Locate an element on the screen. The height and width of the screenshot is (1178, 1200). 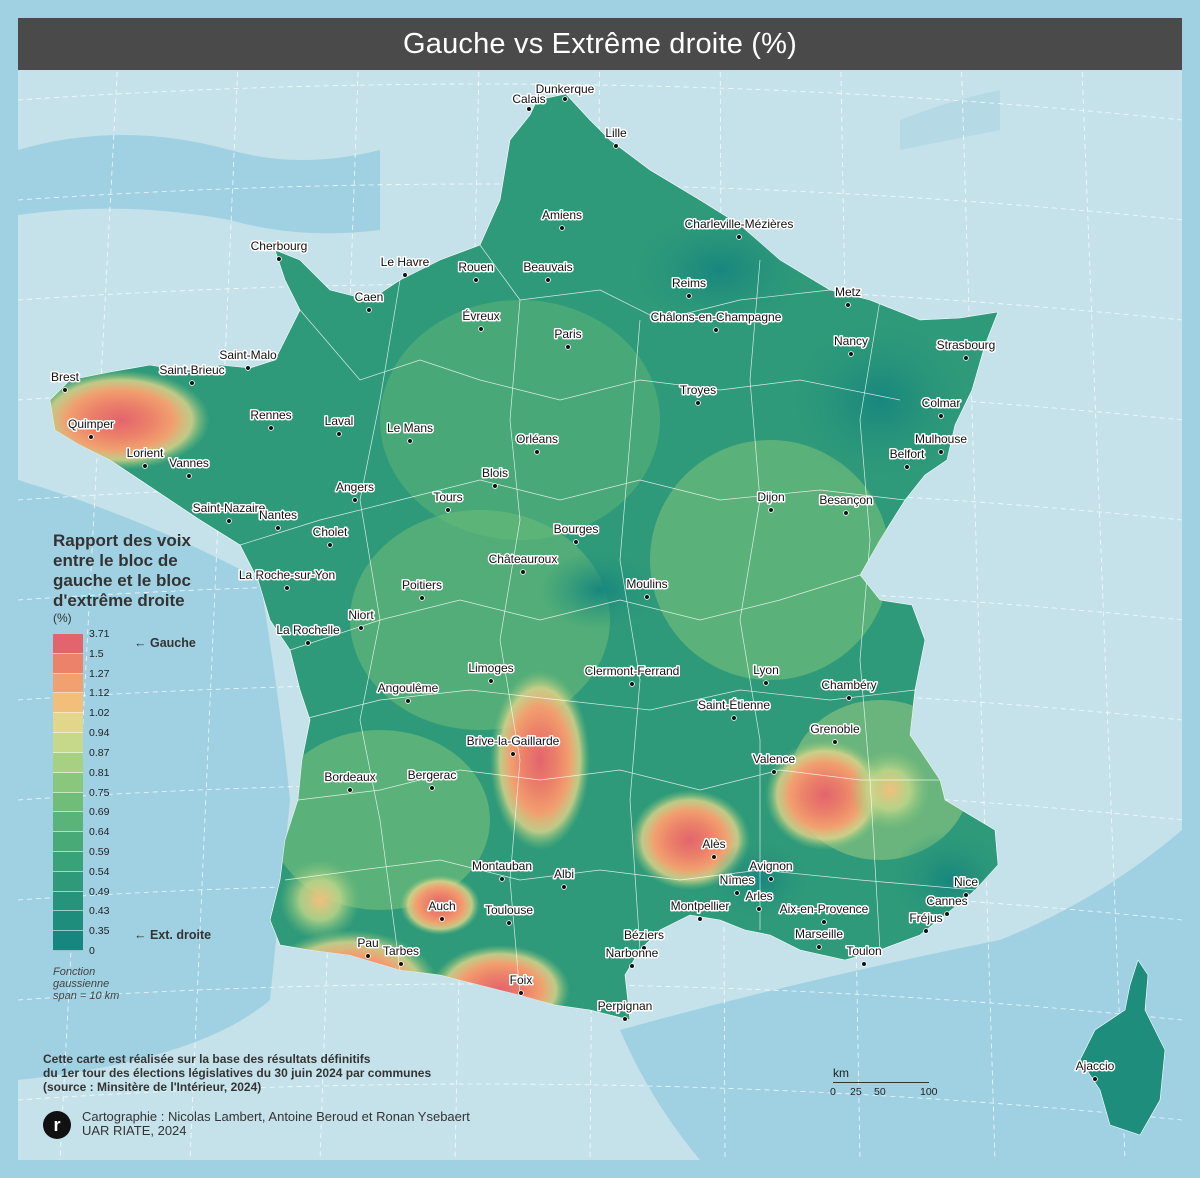
city-marker: Perpignan is located at coordinates (625, 1010).